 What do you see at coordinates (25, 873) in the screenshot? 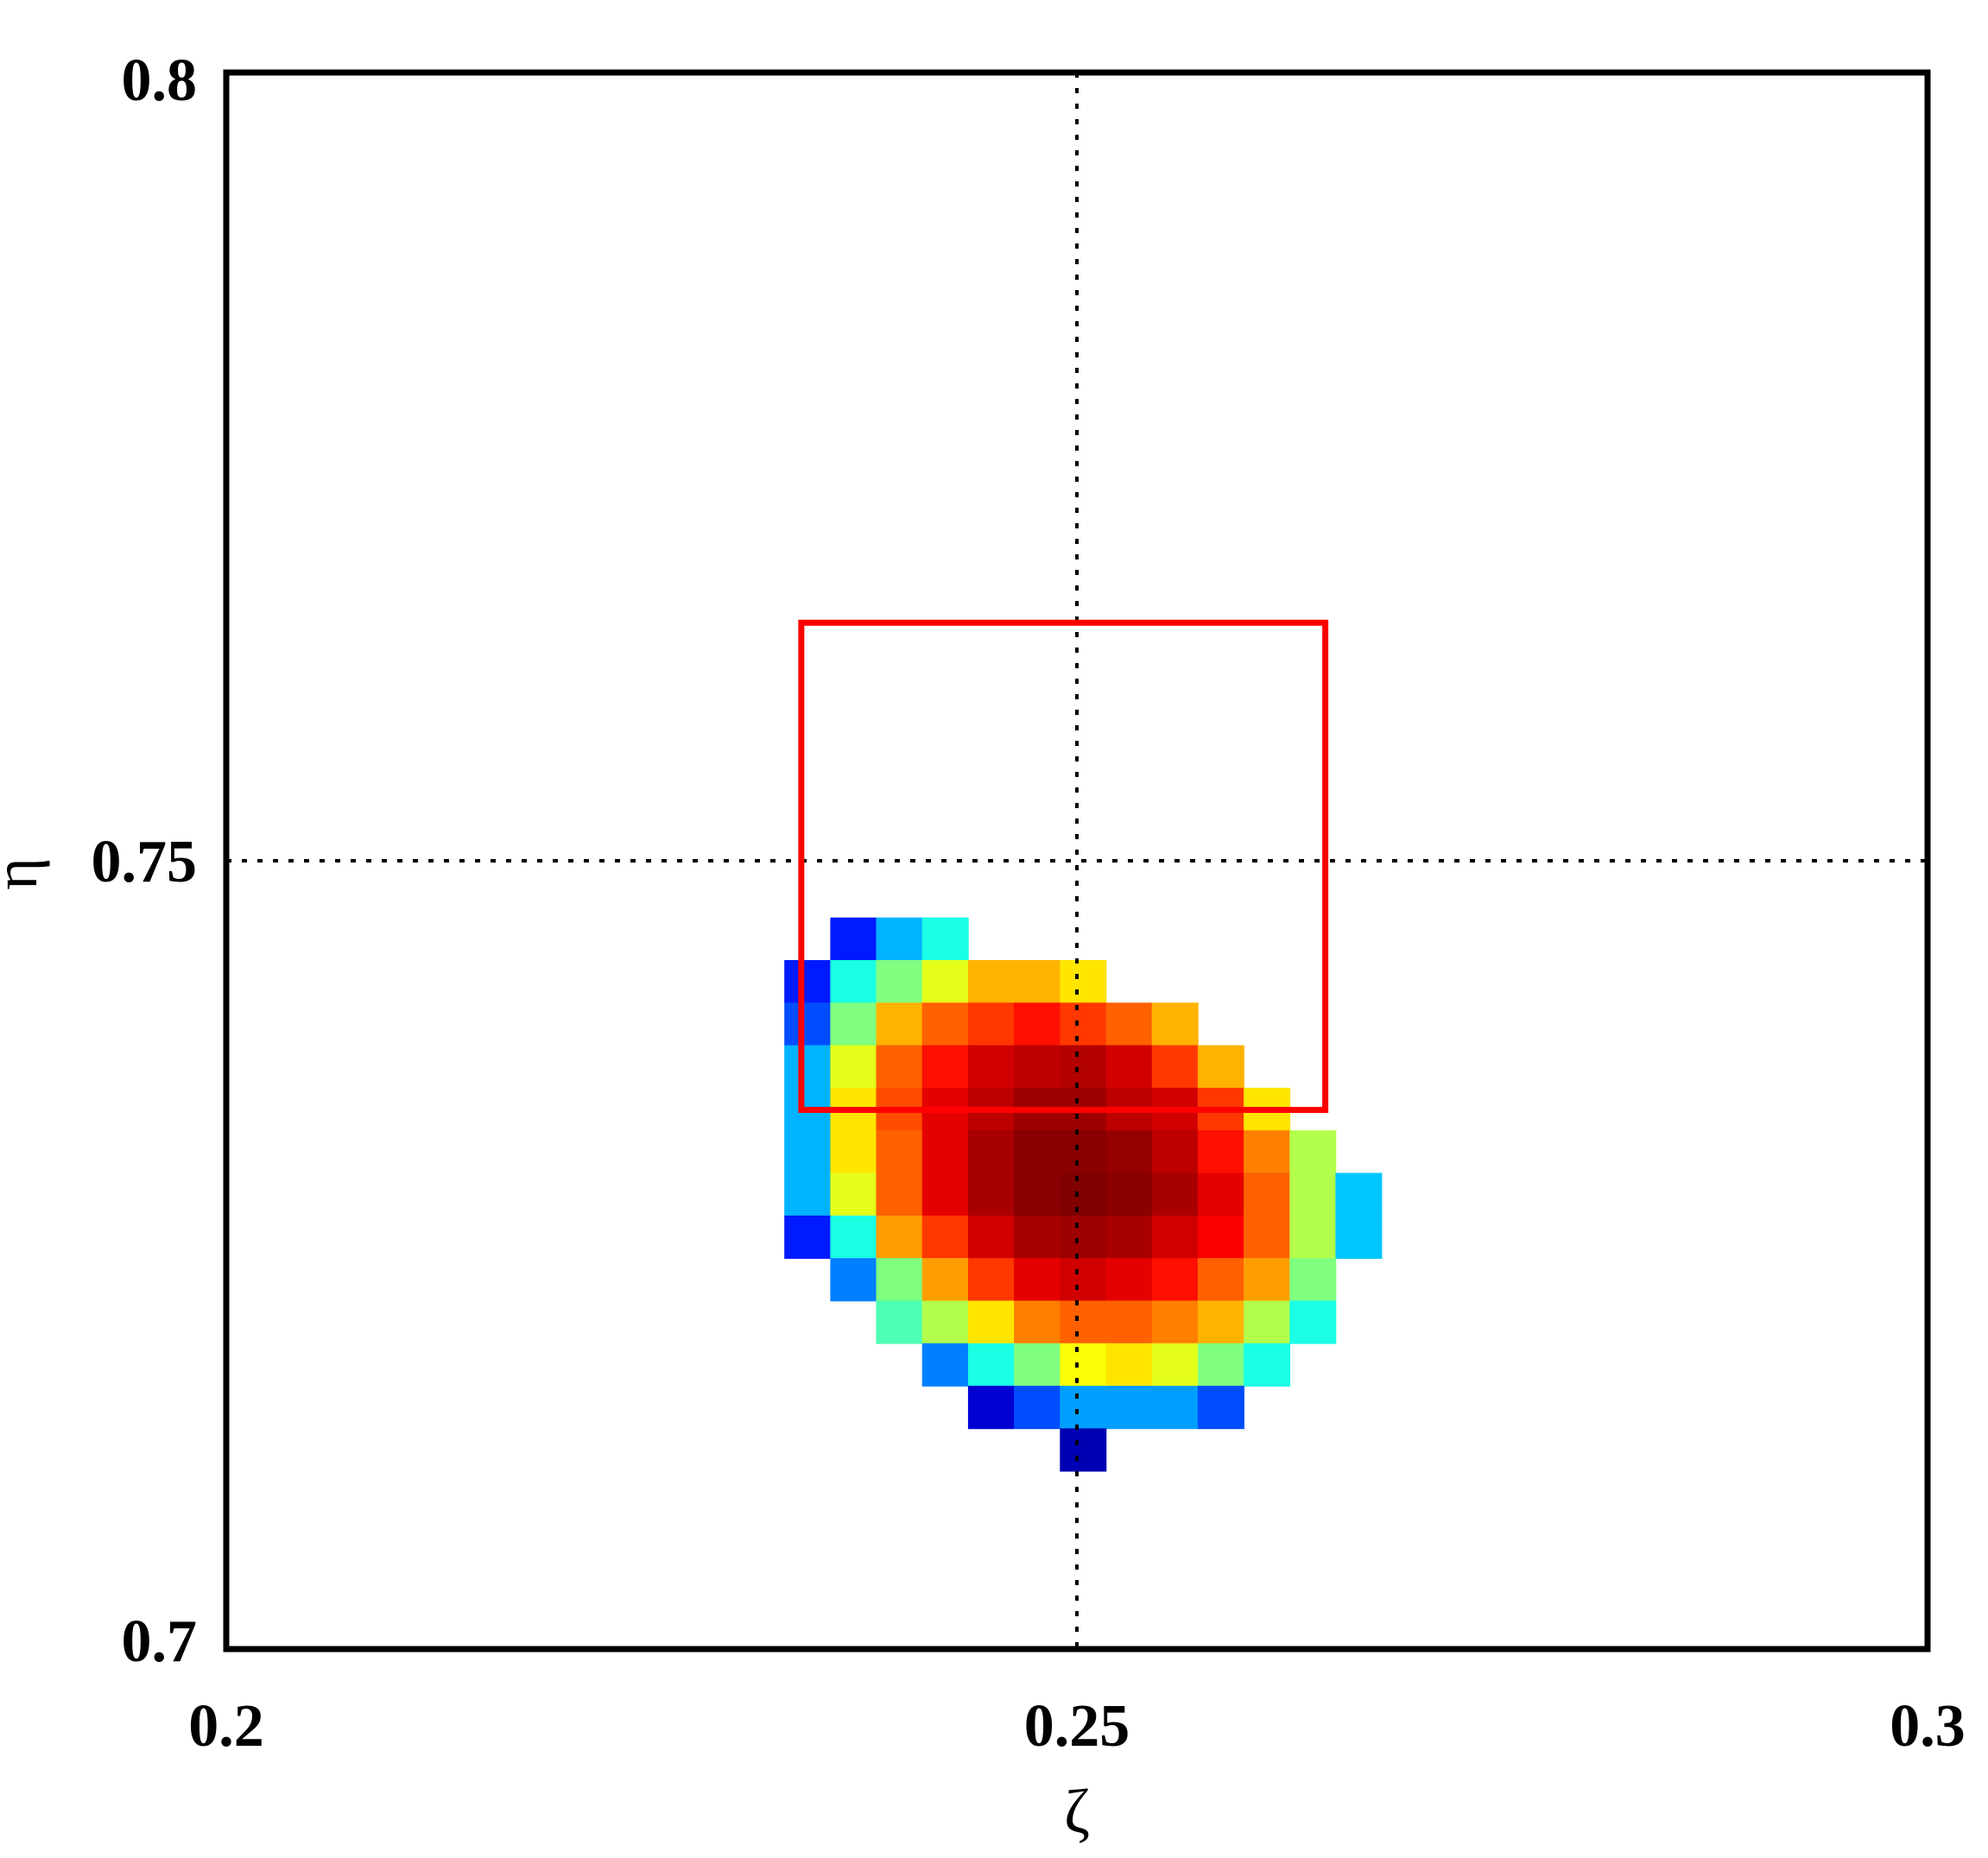
I see `y-axis-label: η` at bounding box center [25, 873].